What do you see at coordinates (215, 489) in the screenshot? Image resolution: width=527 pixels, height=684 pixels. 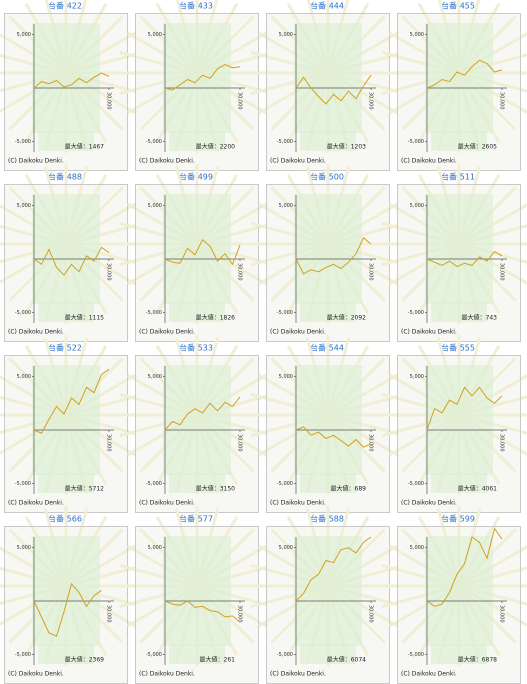 I see `max-value: 最大値：3150` at bounding box center [215, 489].